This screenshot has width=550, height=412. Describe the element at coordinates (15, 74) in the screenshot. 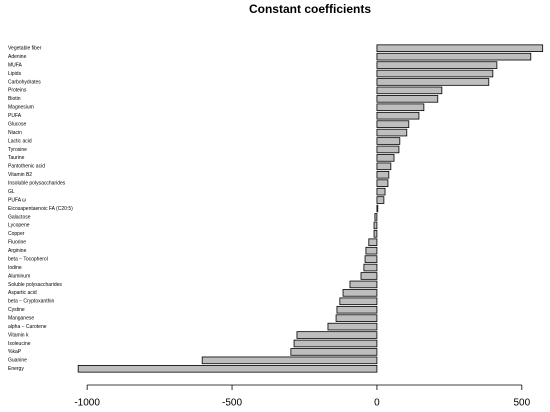

I see `y-tick-label: Lipids` at that location.